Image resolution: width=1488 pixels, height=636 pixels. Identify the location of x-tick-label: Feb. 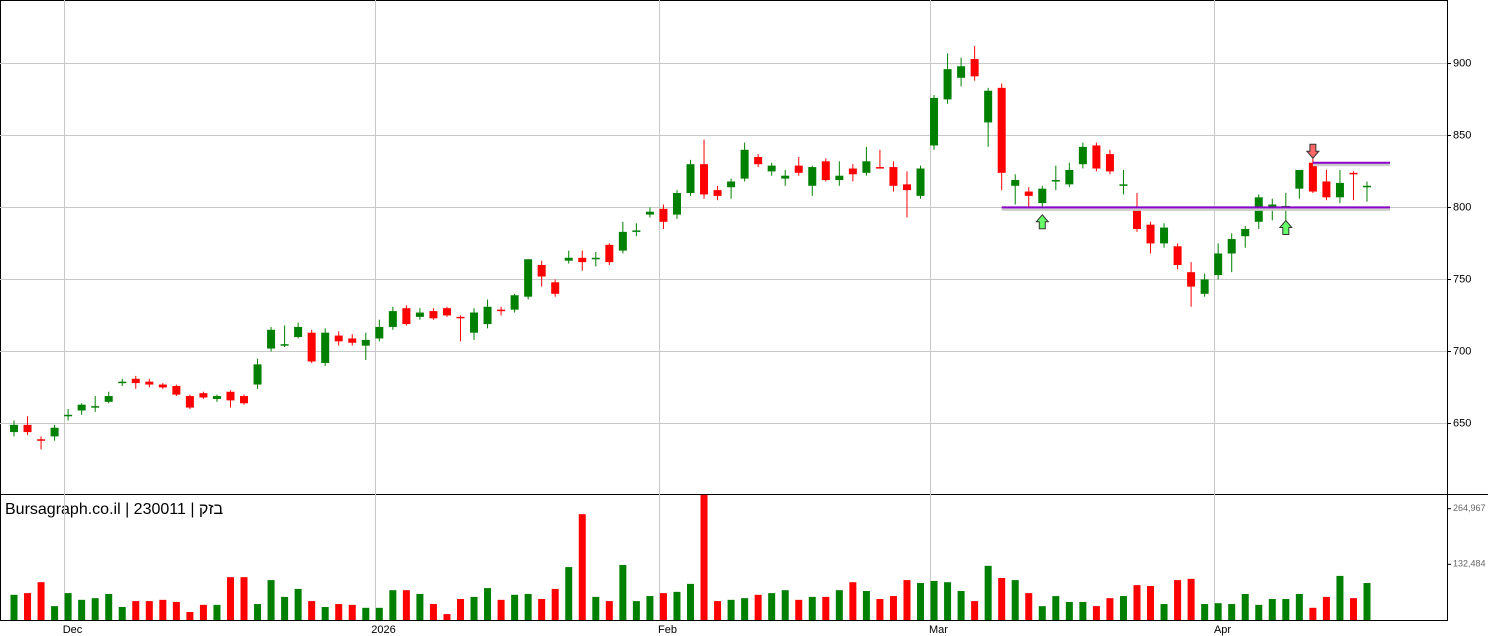
(667, 630).